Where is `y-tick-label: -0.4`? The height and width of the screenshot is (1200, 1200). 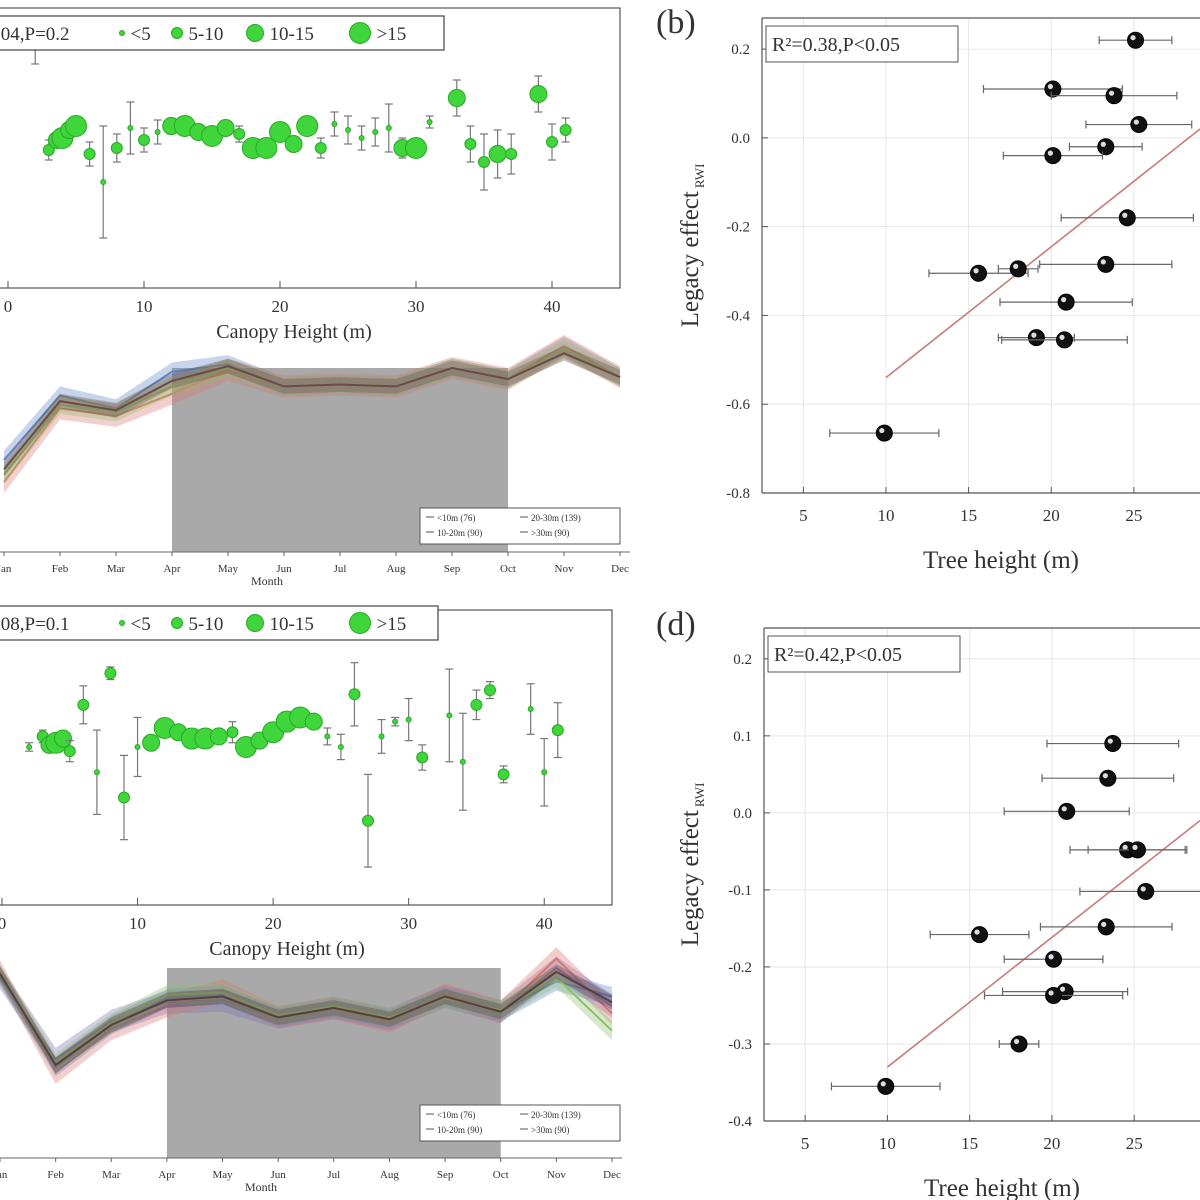 y-tick-label: -0.4 is located at coordinates (740, 1122).